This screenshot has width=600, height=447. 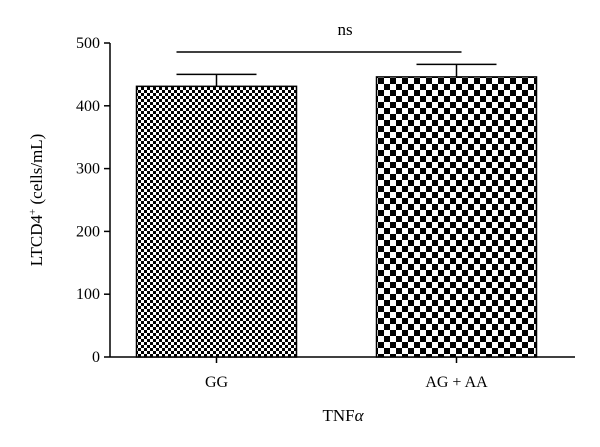 What do you see at coordinates (88, 43) in the screenshot?
I see `y-tick-label: 500` at bounding box center [88, 43].